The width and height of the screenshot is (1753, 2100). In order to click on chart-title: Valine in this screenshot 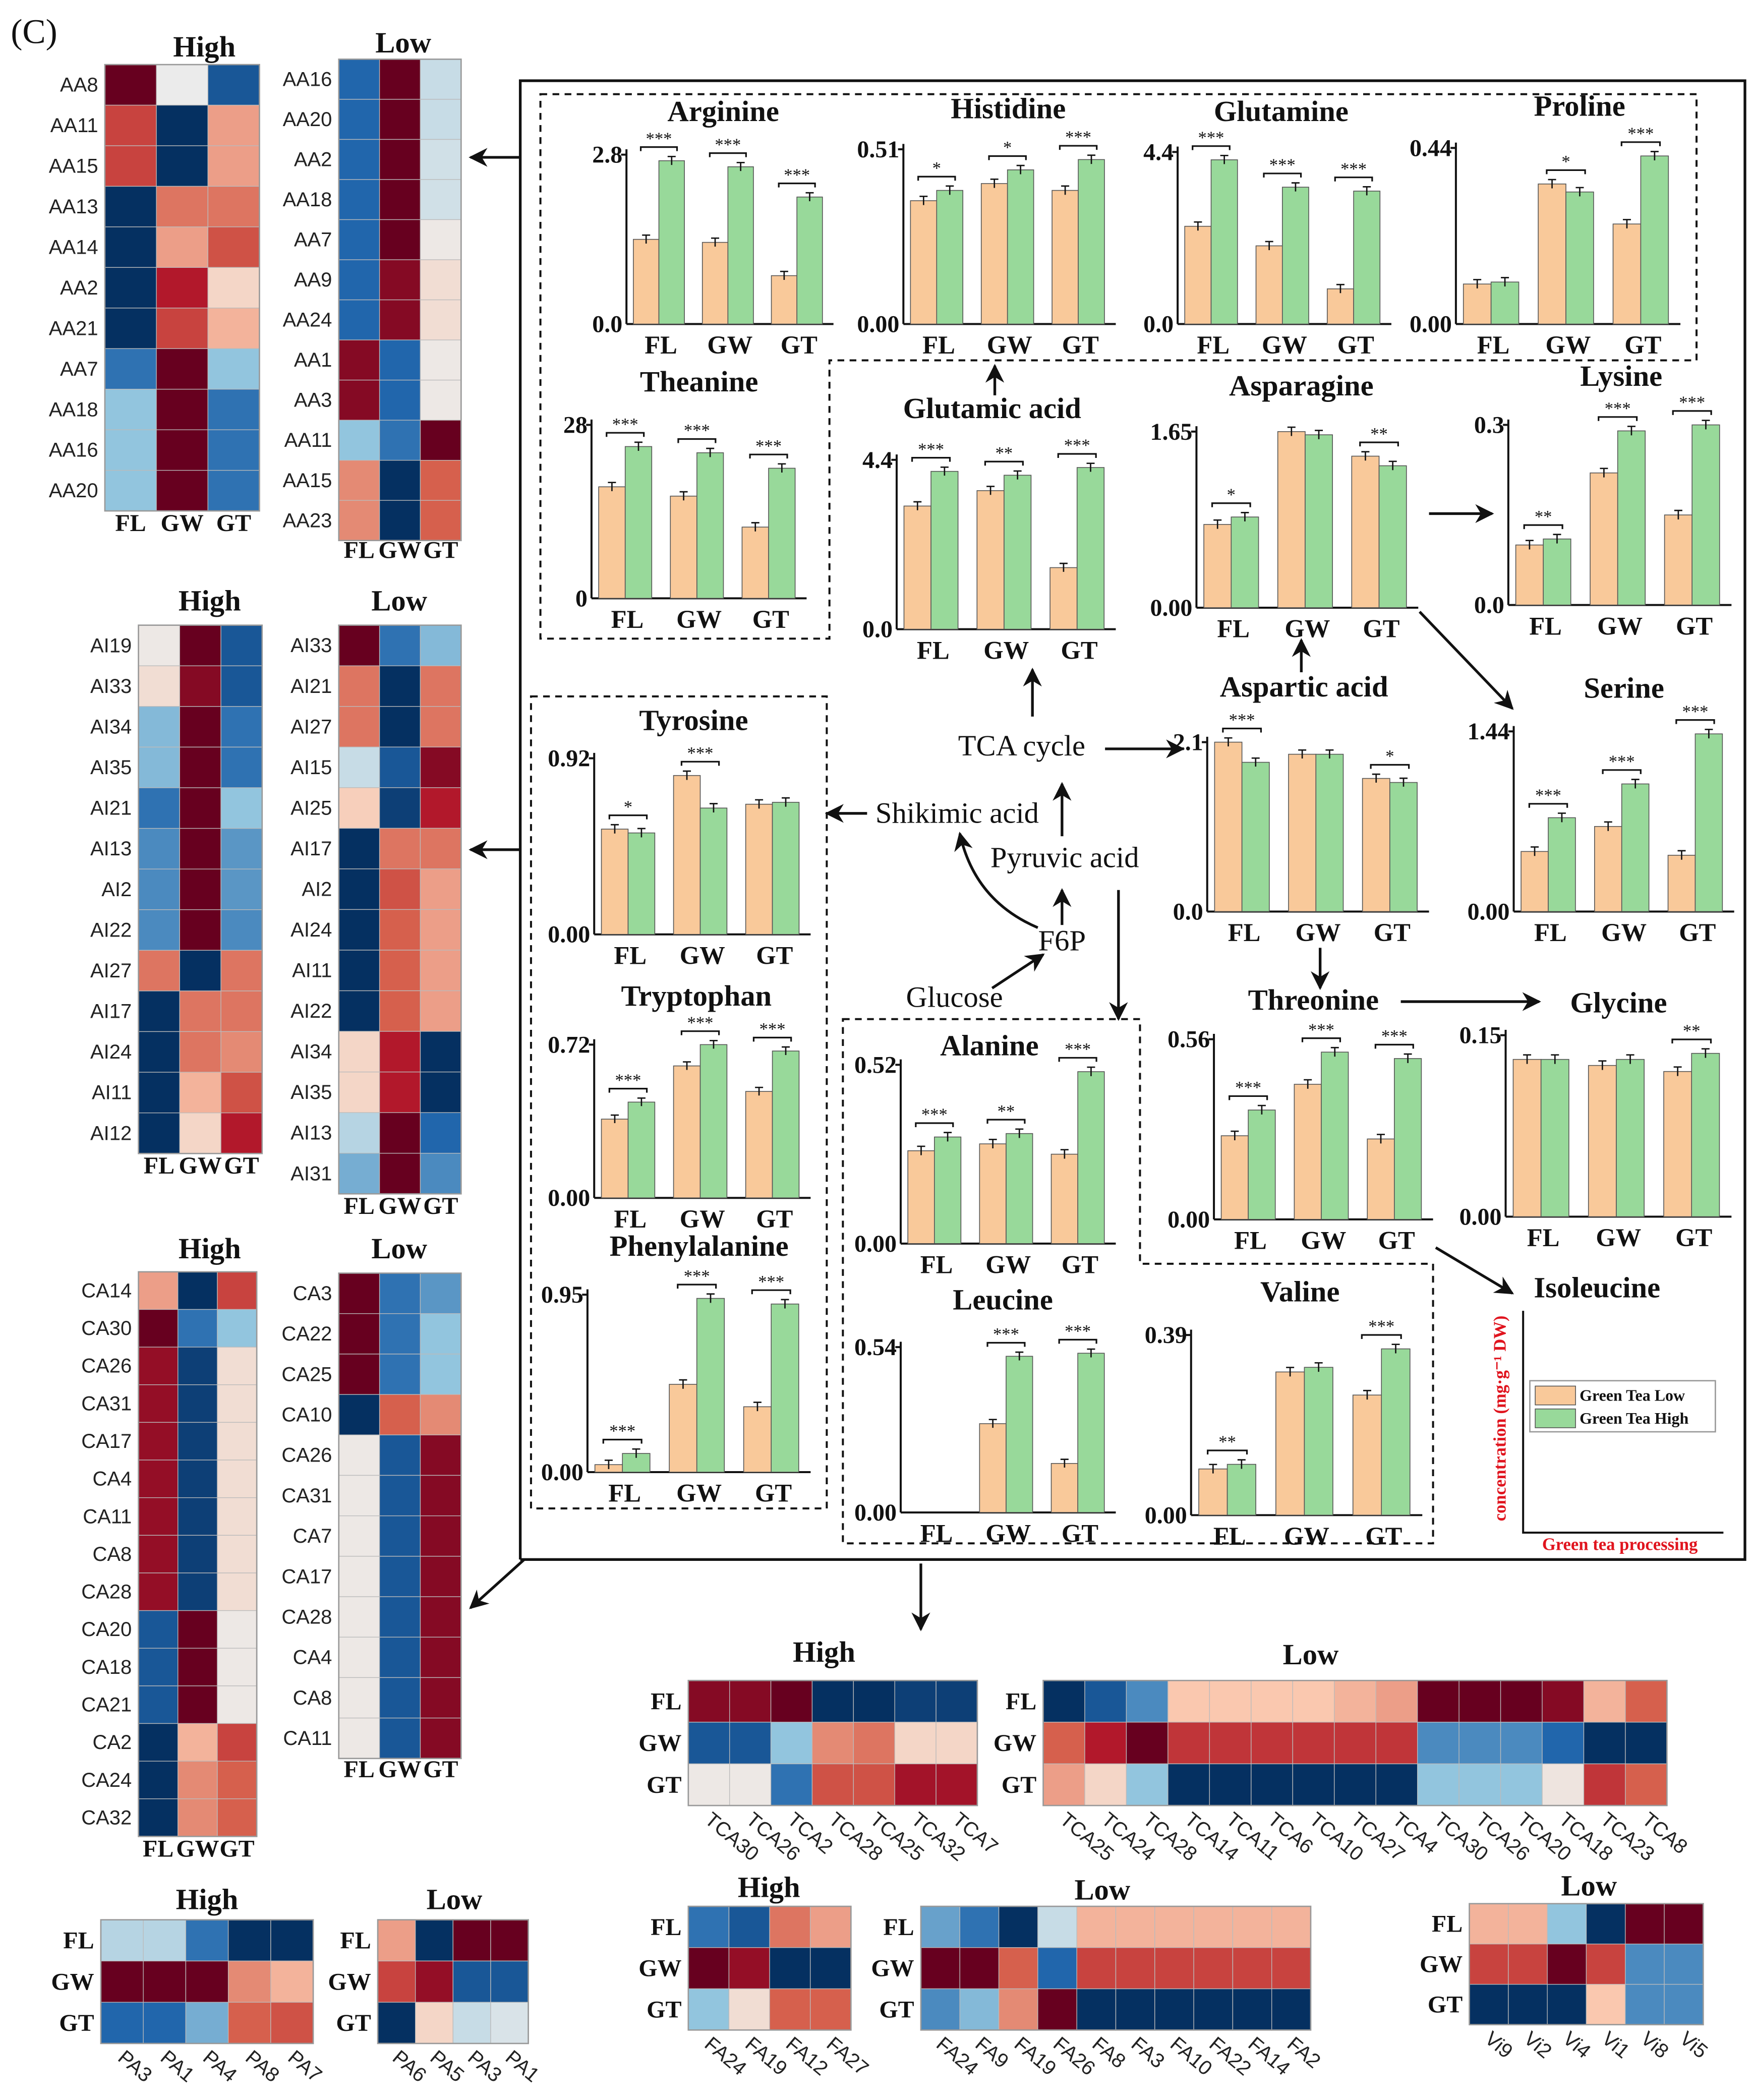, I will do `click(1299, 1291)`.